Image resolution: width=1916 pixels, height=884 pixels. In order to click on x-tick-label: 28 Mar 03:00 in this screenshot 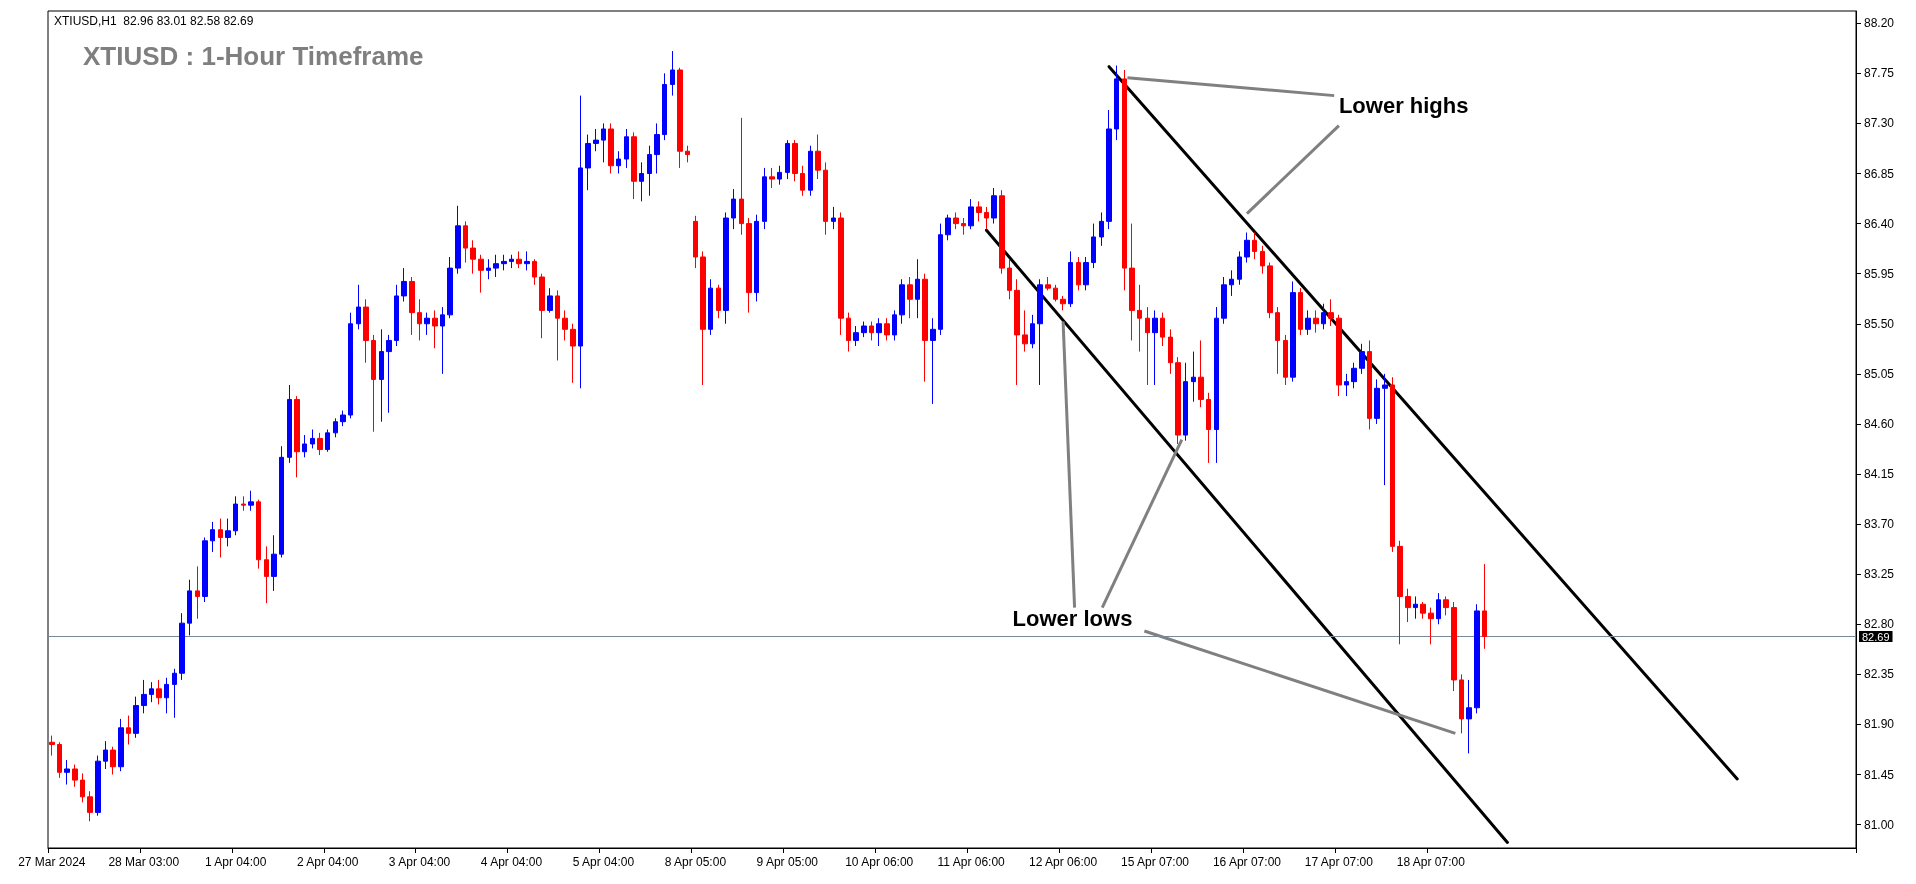, I will do `click(144, 862)`.